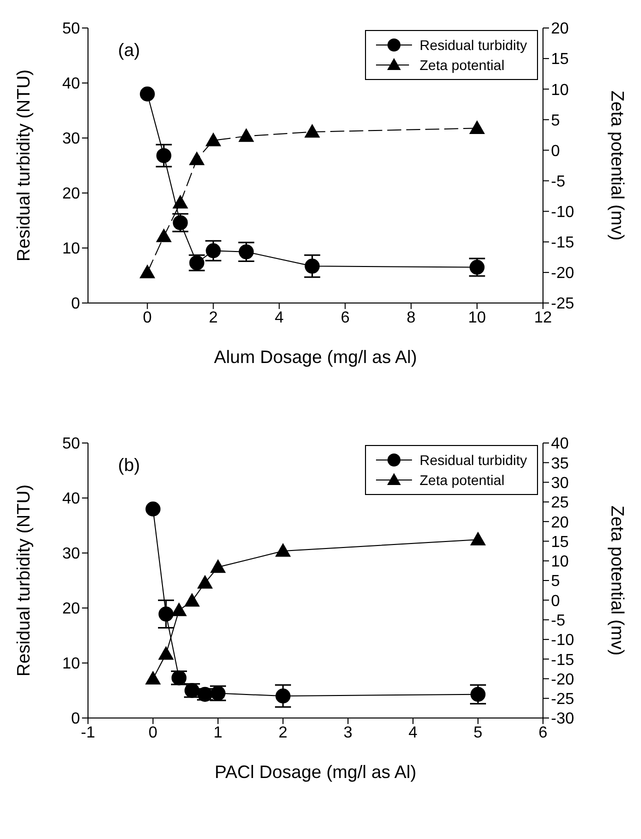 This screenshot has height=839, width=641. Describe the element at coordinates (129, 465) in the screenshot. I see `annotation: (b)` at that location.